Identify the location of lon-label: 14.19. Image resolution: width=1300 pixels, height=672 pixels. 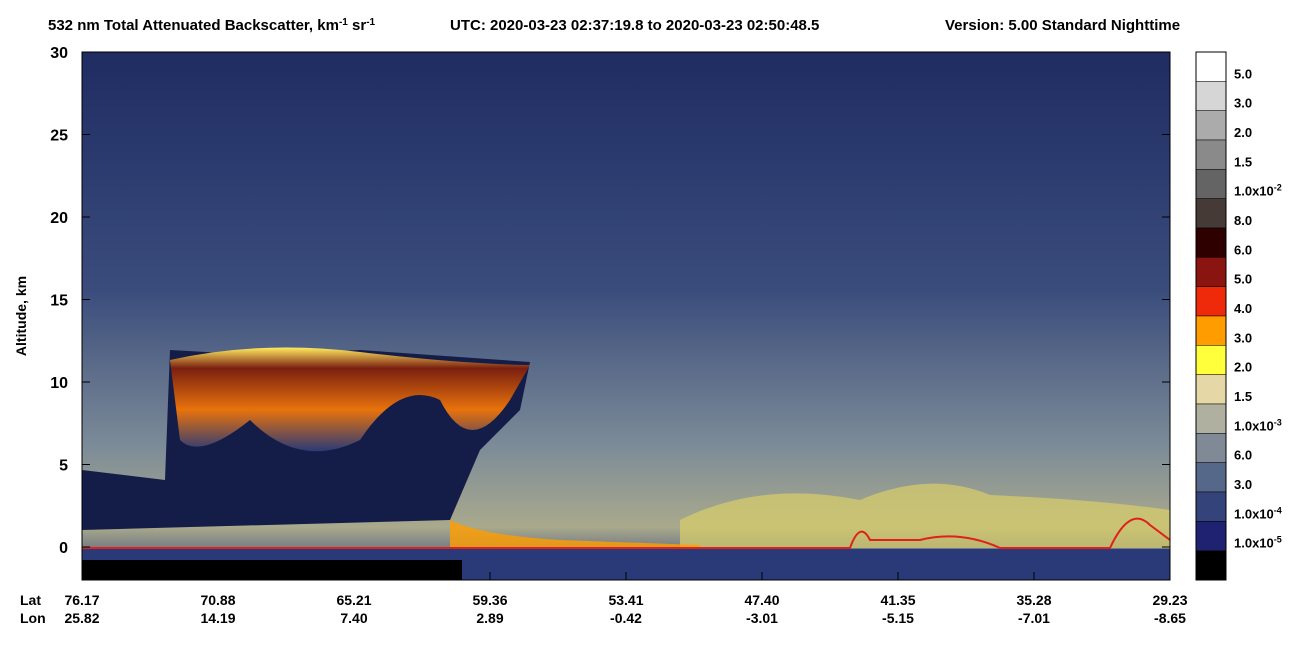
(217, 618).